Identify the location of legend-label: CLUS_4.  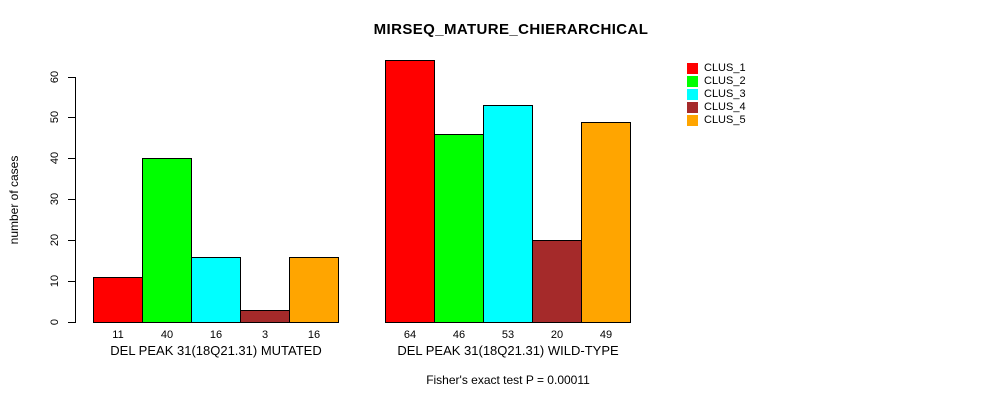
(725, 107).